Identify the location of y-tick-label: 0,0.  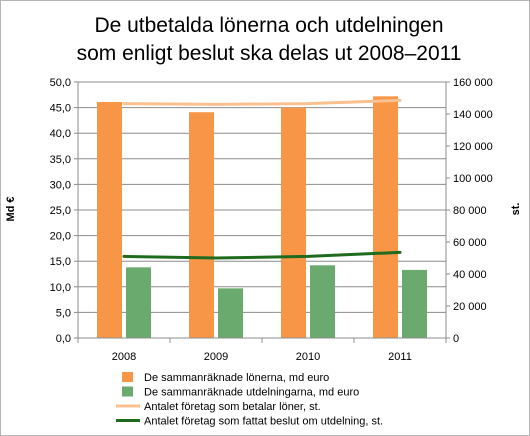
(63, 339).